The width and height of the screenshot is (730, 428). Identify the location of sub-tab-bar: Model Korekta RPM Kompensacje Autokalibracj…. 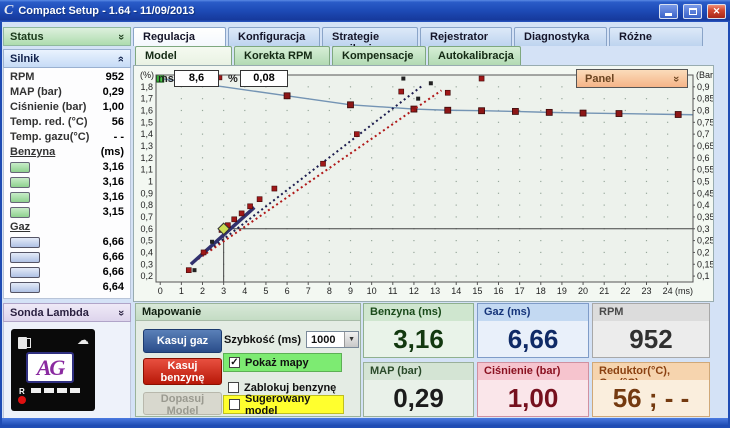
(328, 55).